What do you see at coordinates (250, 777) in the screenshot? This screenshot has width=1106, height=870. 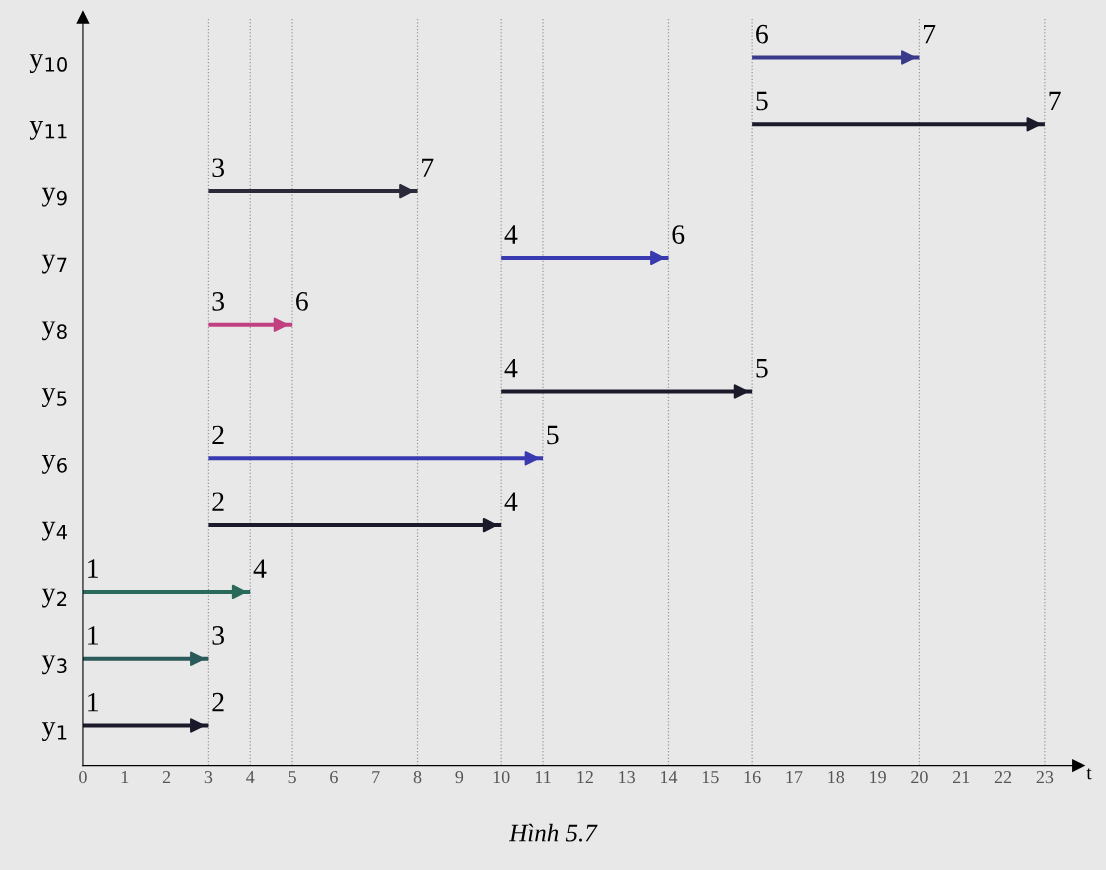 I see `x-tick-label: 4` at bounding box center [250, 777].